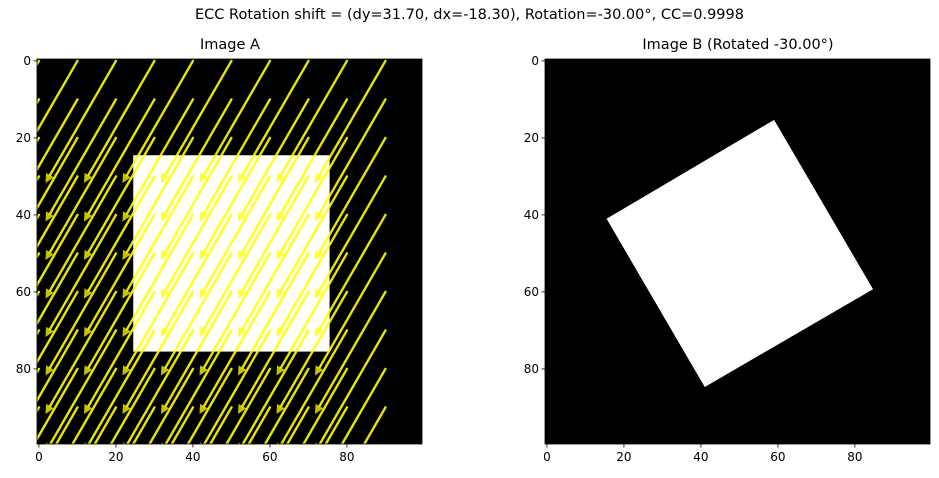 The width and height of the screenshot is (939, 478). I want to click on y-tick-label: 80, so click(531, 369).